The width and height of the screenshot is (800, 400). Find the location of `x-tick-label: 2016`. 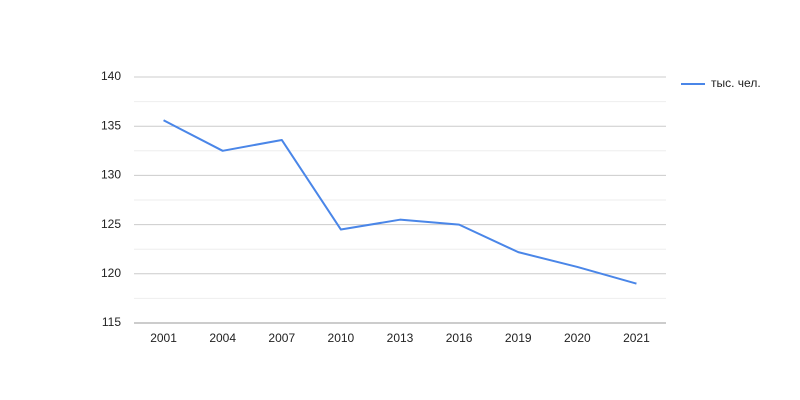

x-tick-label: 2016 is located at coordinates (459, 338).